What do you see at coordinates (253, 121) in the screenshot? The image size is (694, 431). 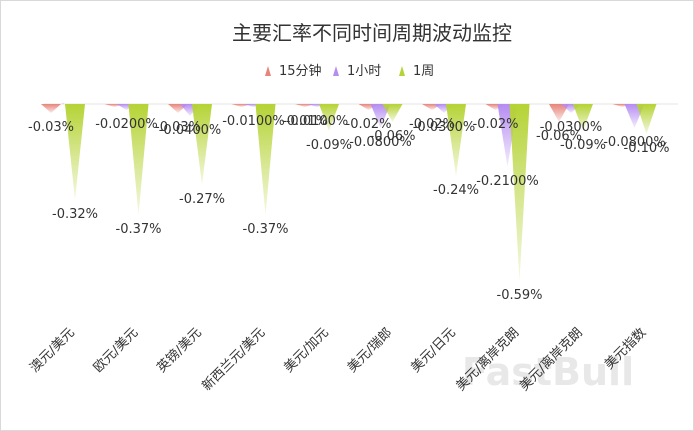 I see `data-label-1-3: -0.0100%` at bounding box center [253, 121].